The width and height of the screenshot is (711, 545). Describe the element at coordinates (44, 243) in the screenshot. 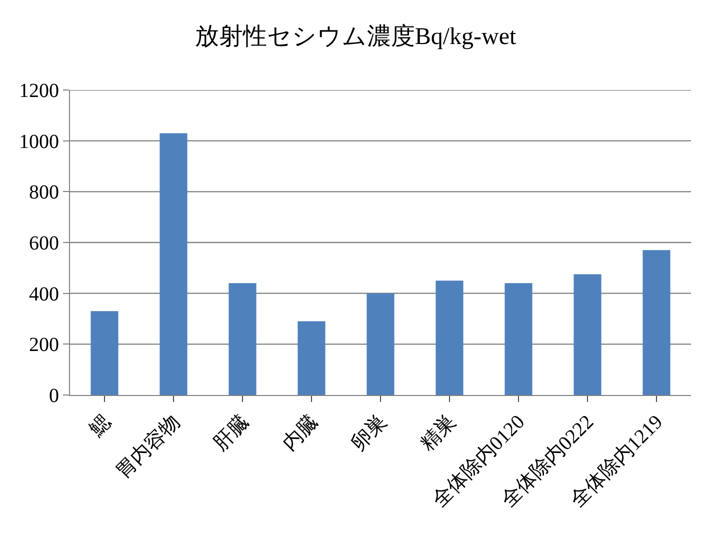

I see `y-tick-label: 600` at that location.